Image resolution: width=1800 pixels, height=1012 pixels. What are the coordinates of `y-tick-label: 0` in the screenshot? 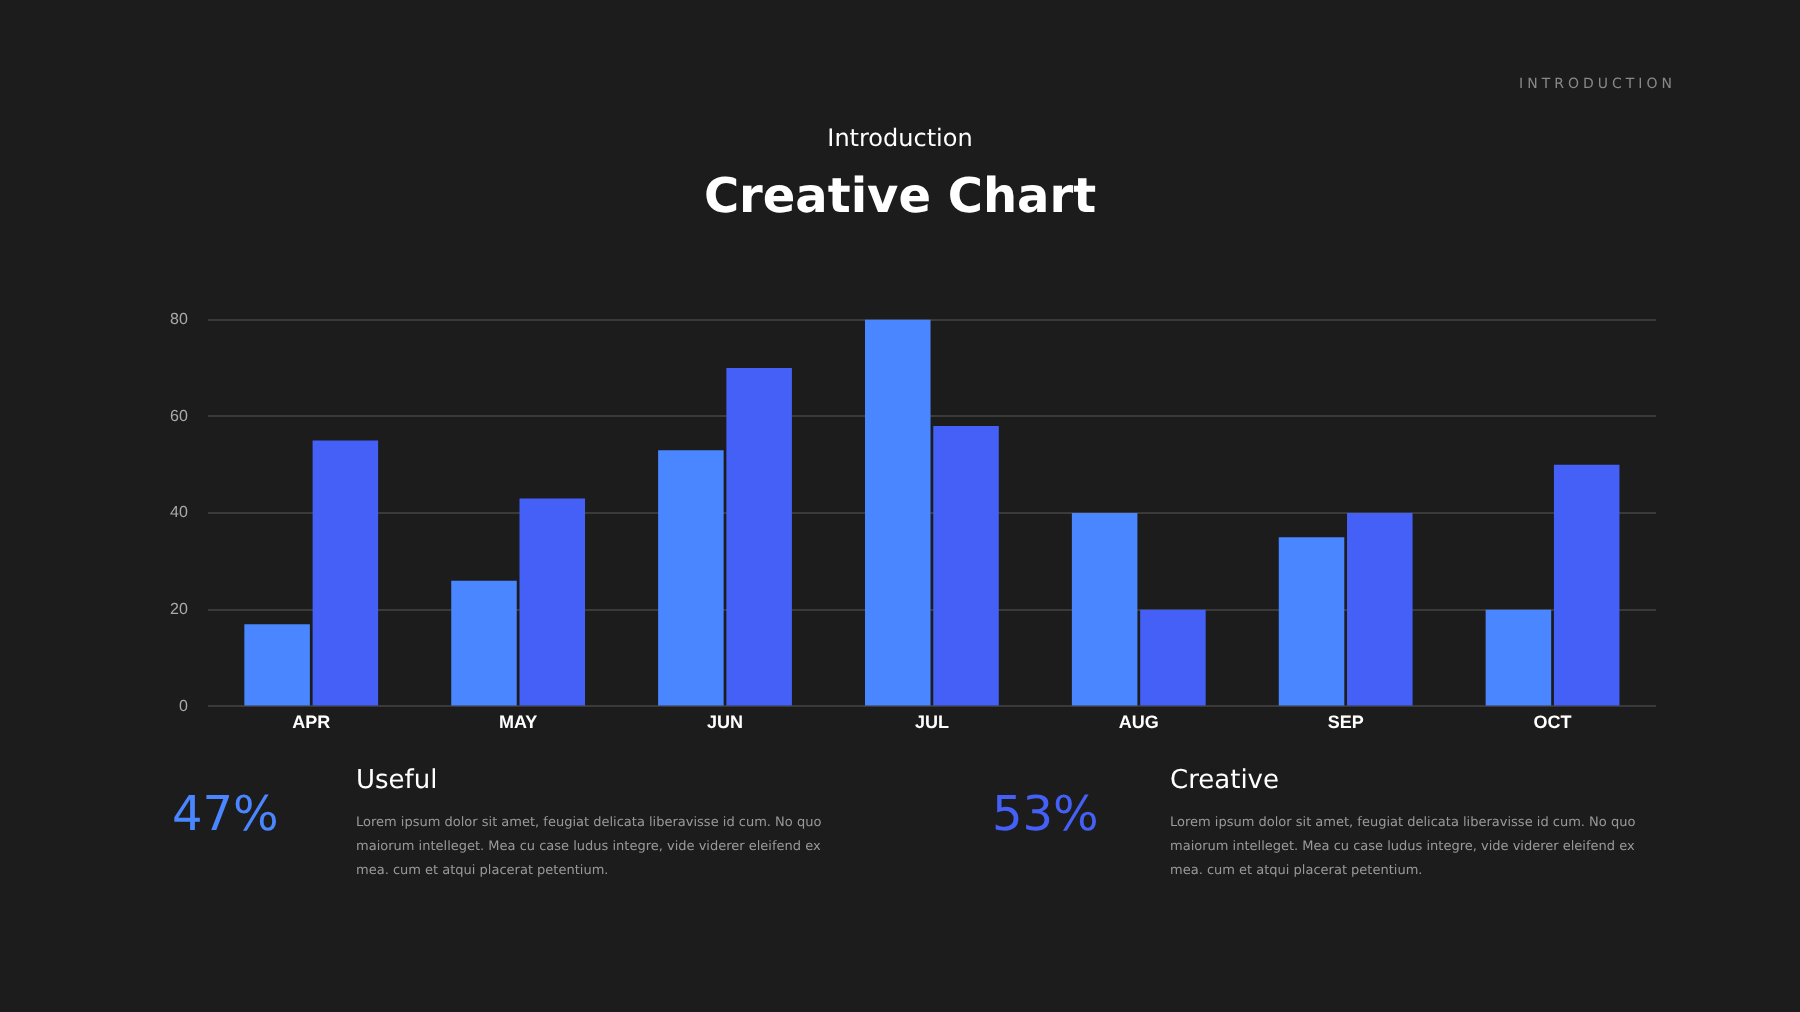 It's located at (183, 705).